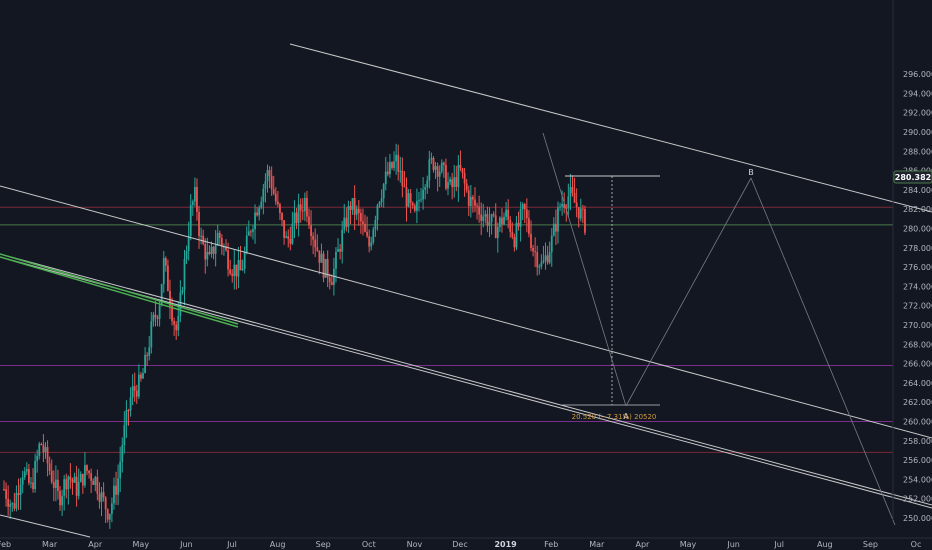 This screenshot has height=550, width=932. I want to click on y-tick-label: 260.000, so click(917, 422).